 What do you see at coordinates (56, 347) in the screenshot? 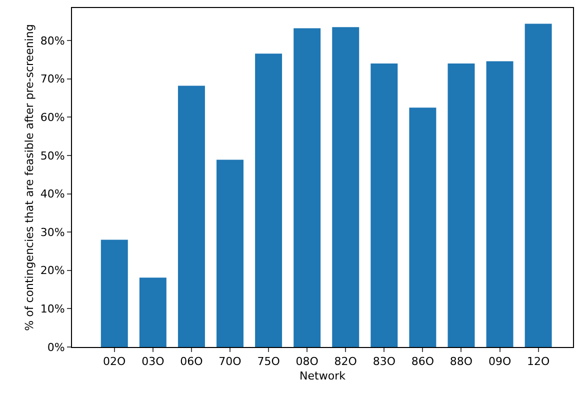
I see `y-tick-label: 0%` at bounding box center [56, 347].